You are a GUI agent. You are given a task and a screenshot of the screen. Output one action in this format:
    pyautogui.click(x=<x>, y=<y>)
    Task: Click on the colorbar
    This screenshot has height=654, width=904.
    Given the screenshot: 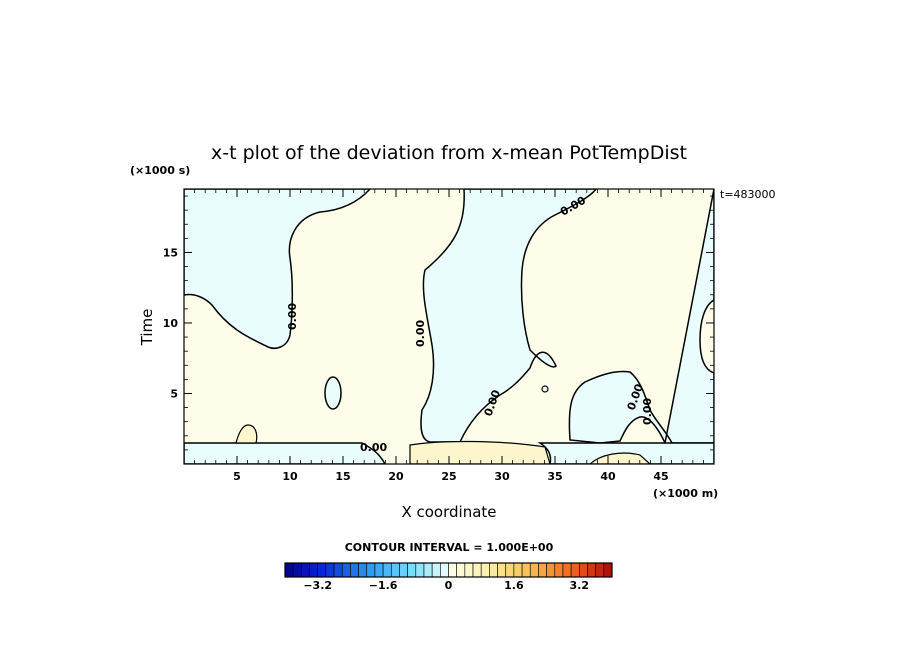 What is the action you would take?
    pyautogui.click(x=448, y=570)
    